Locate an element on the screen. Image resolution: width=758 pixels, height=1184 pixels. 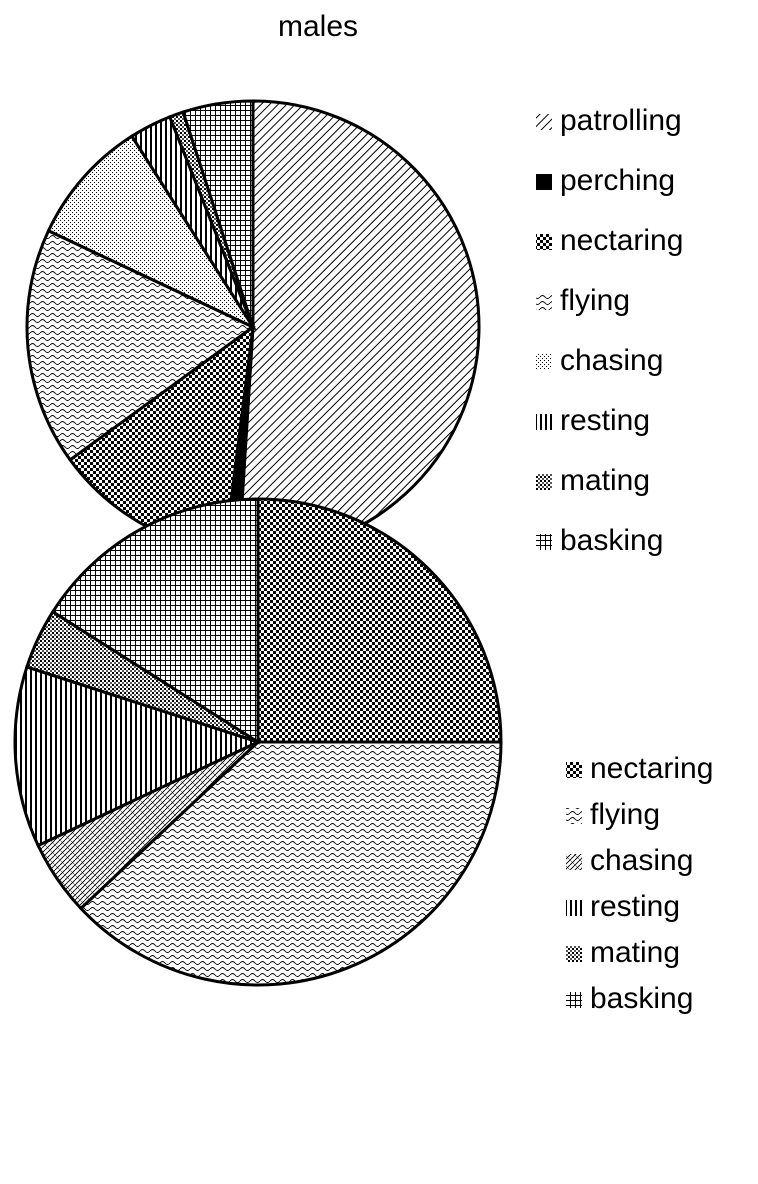
legend-label: patrolling is located at coordinates (621, 120).